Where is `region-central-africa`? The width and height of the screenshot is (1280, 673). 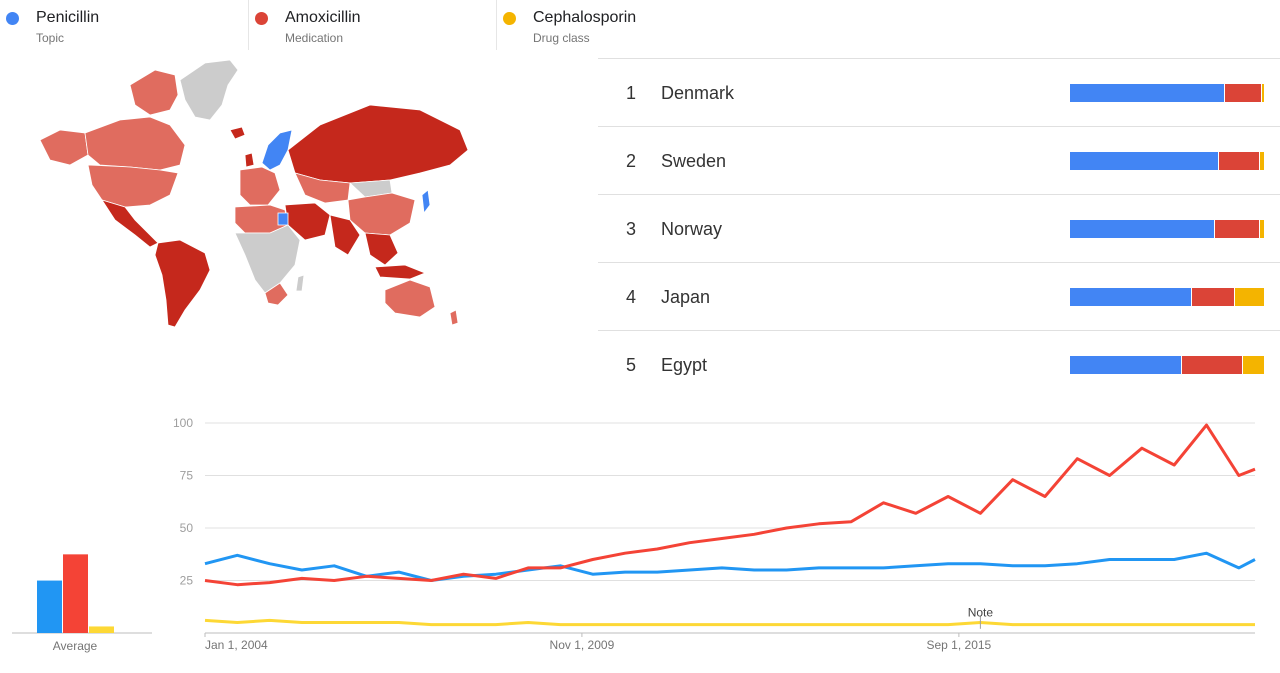
region-central-africa is located at coordinates (267, 259).